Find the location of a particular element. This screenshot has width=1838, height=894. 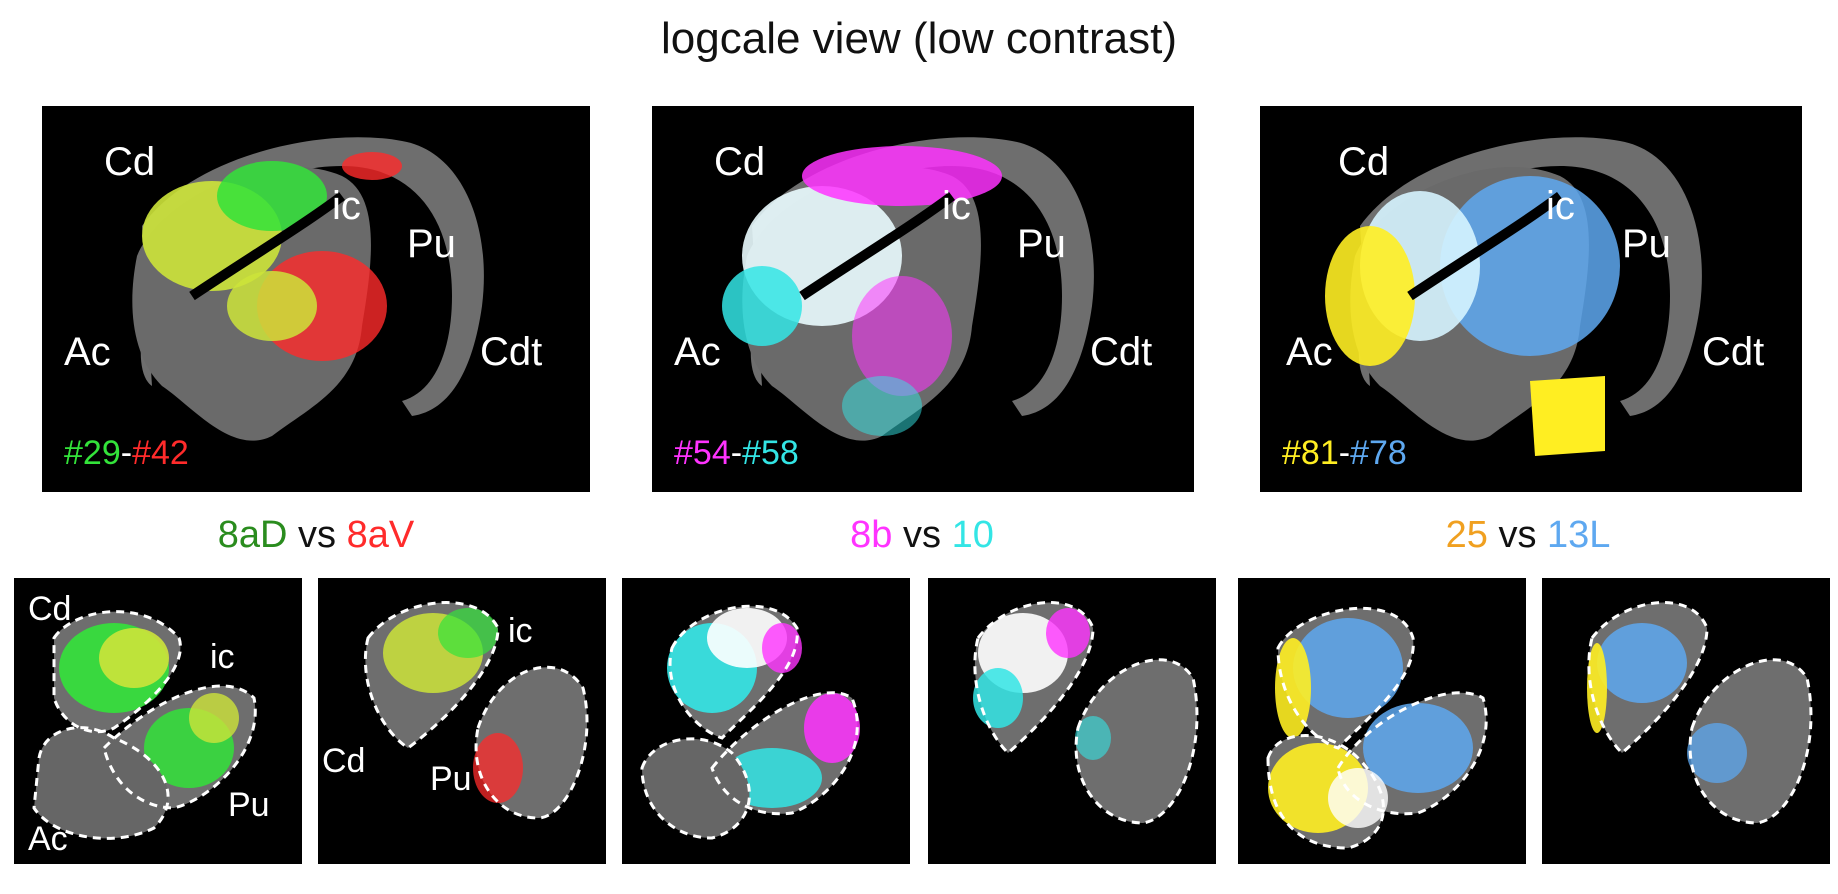

section-panel-2: ic Cd Pu is located at coordinates (462, 721).